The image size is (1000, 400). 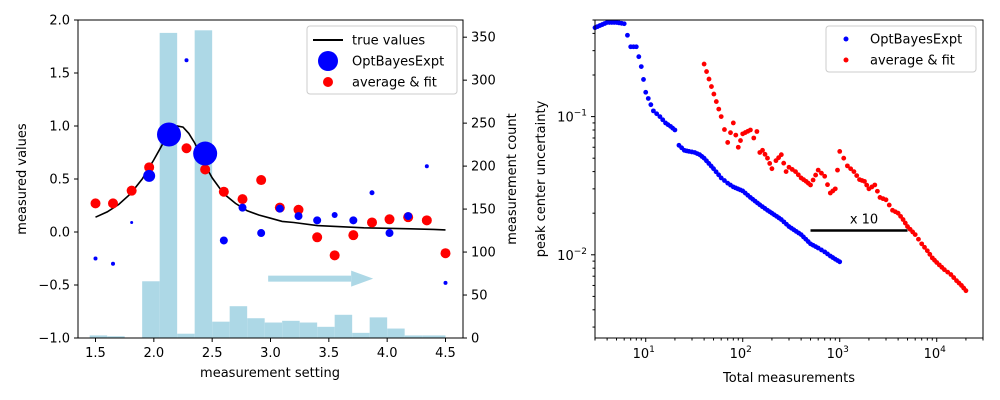 I want to click on left-legend: true values OptBayesExpt average & fit, so click(x=382, y=60).